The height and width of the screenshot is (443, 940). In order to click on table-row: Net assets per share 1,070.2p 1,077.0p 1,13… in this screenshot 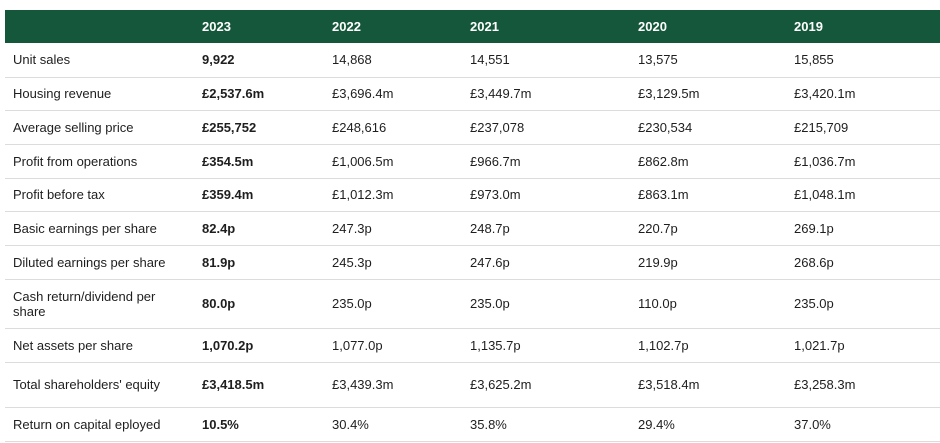, I will do `click(472, 345)`.